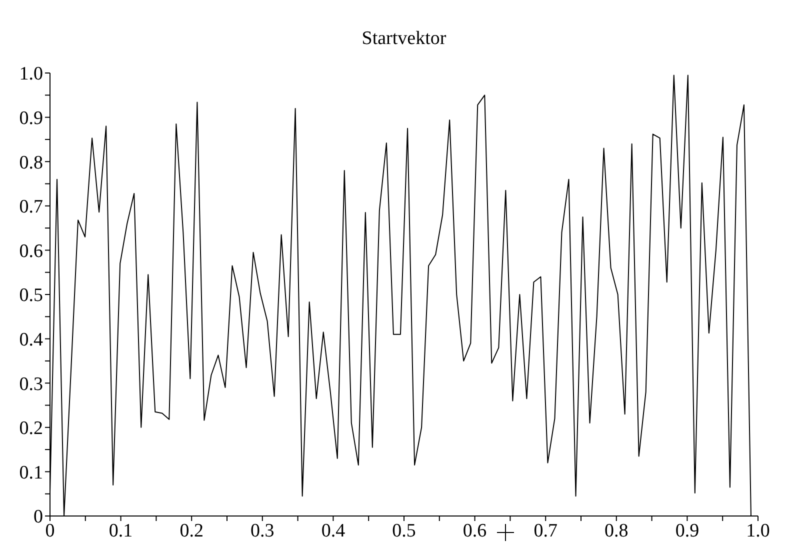 The image size is (787, 558). I want to click on chart-title: Startvektor, so click(404, 39).